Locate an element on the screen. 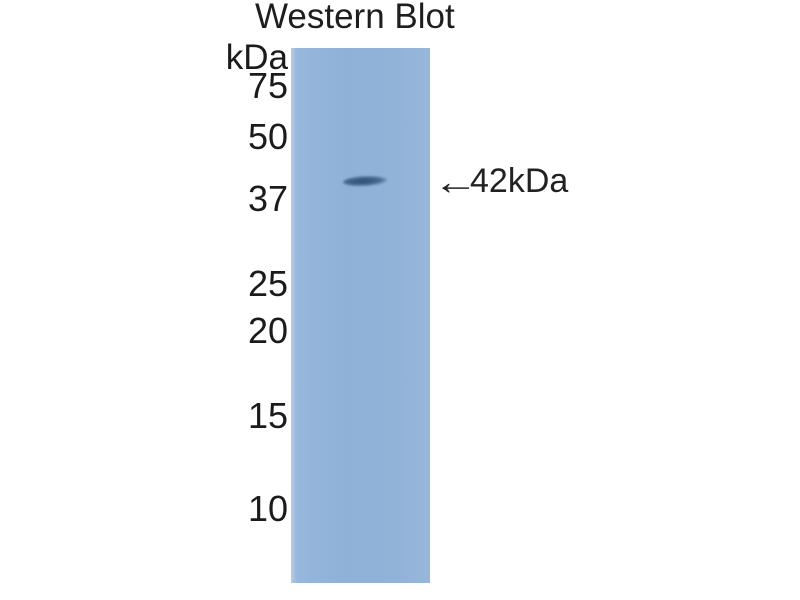 This screenshot has height=600, width=800. left-arrow-icon: ← is located at coordinates (455, 181).